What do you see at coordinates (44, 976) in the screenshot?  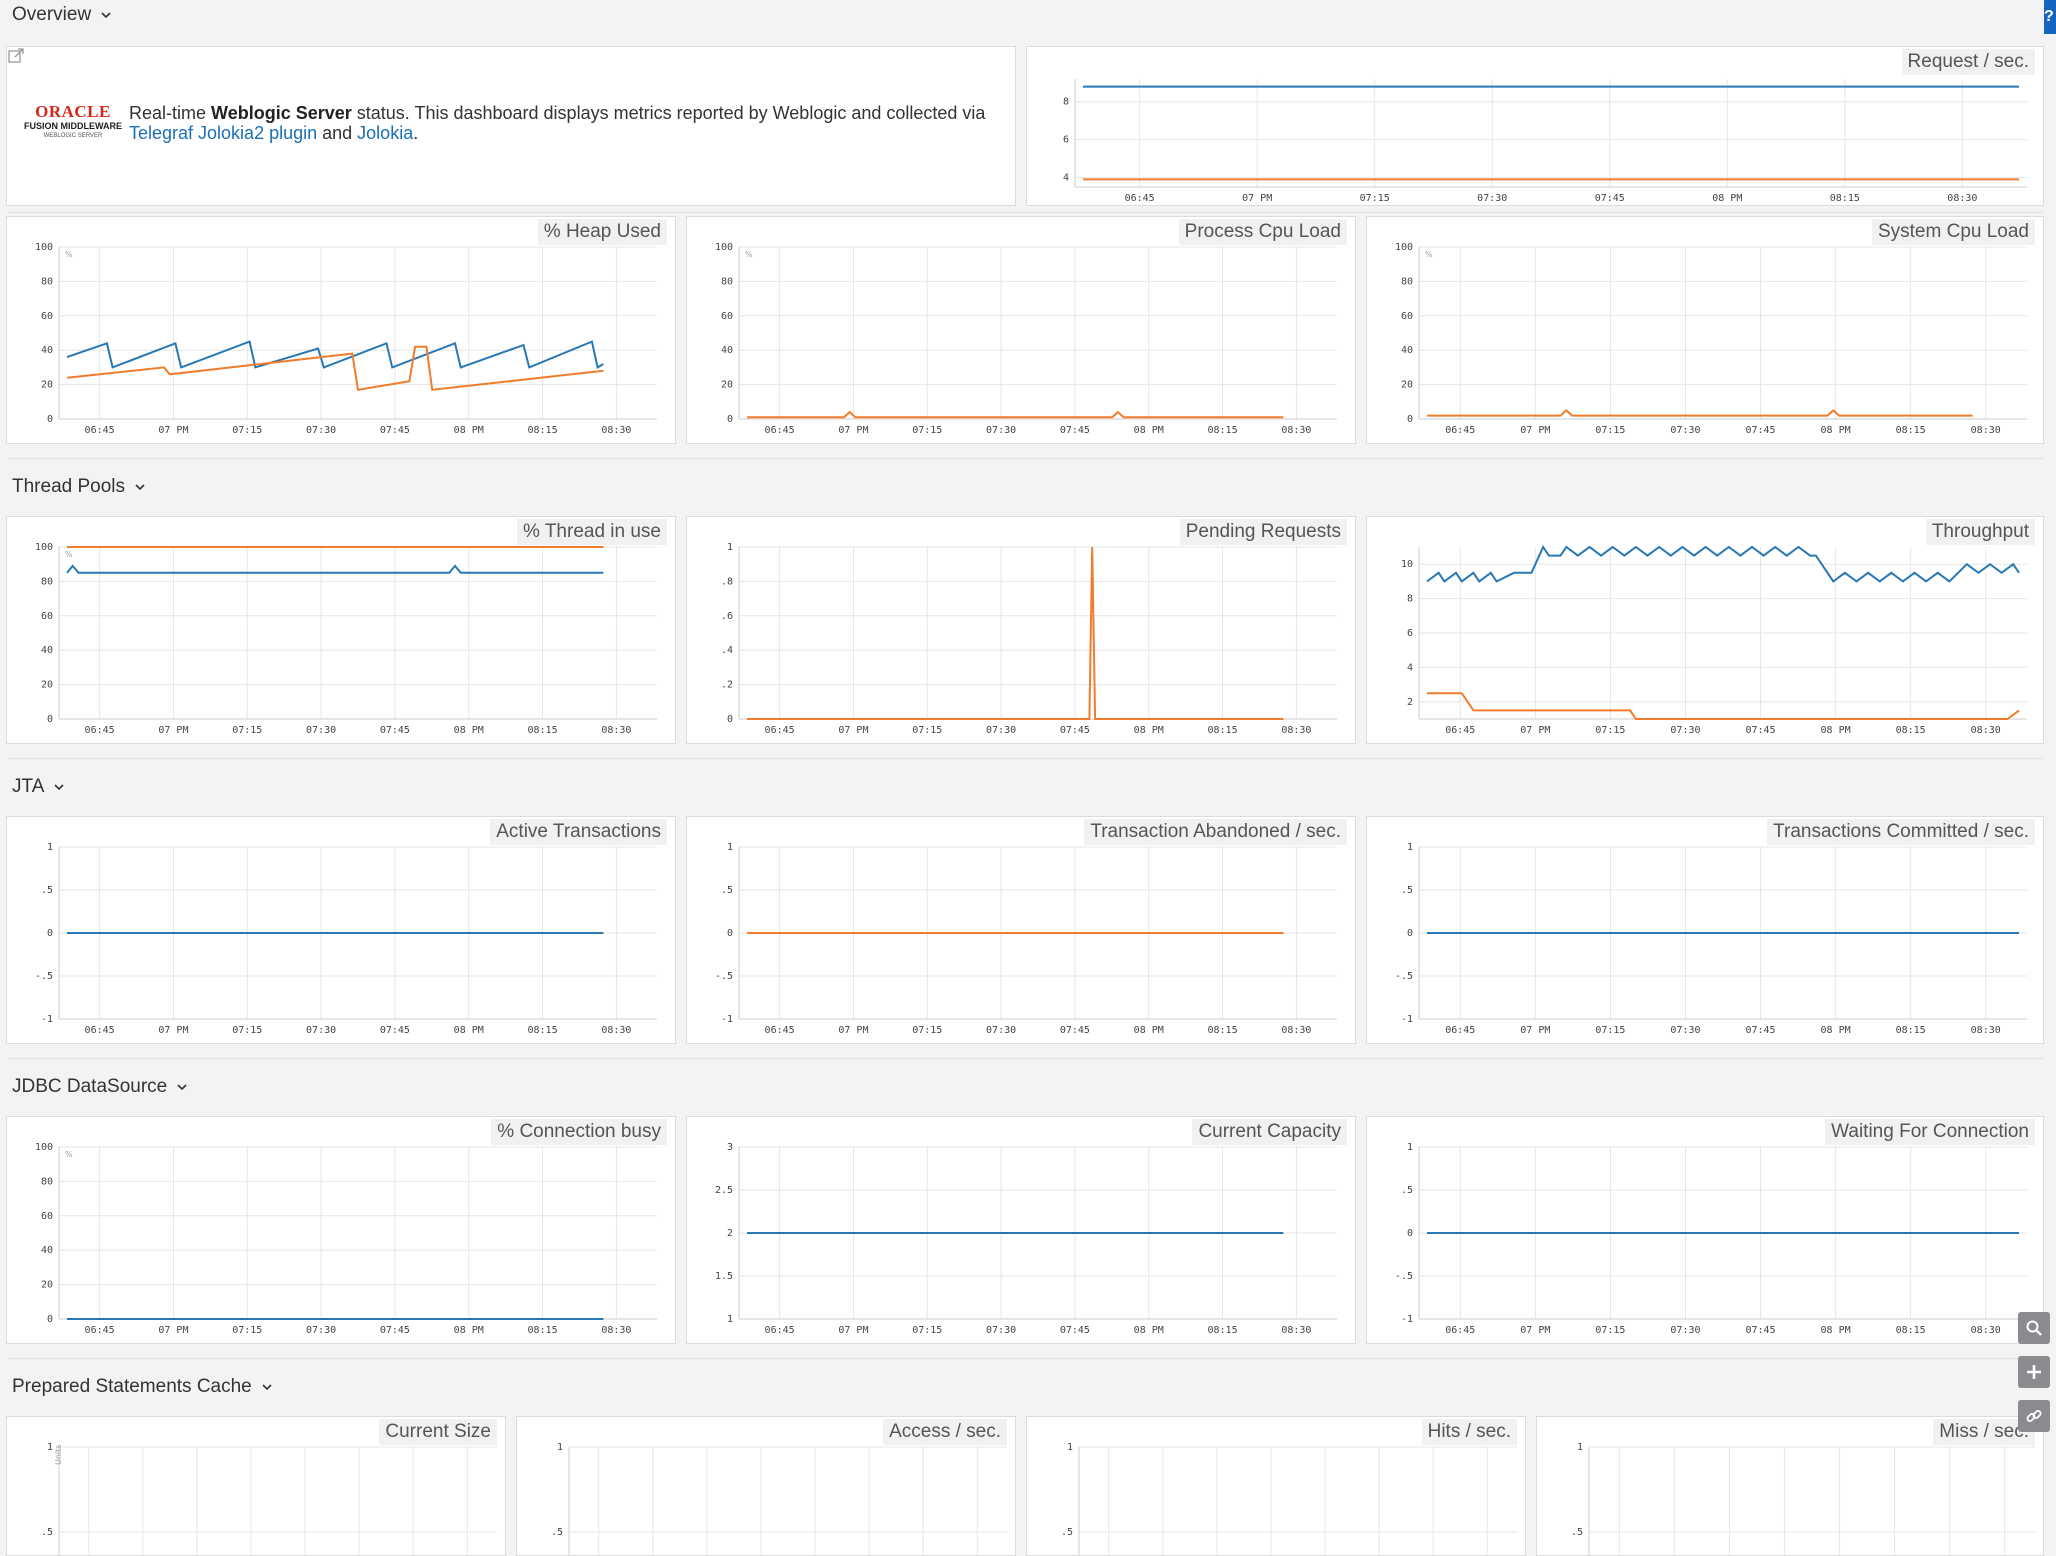 I see `y-tick-label: -.5` at bounding box center [44, 976].